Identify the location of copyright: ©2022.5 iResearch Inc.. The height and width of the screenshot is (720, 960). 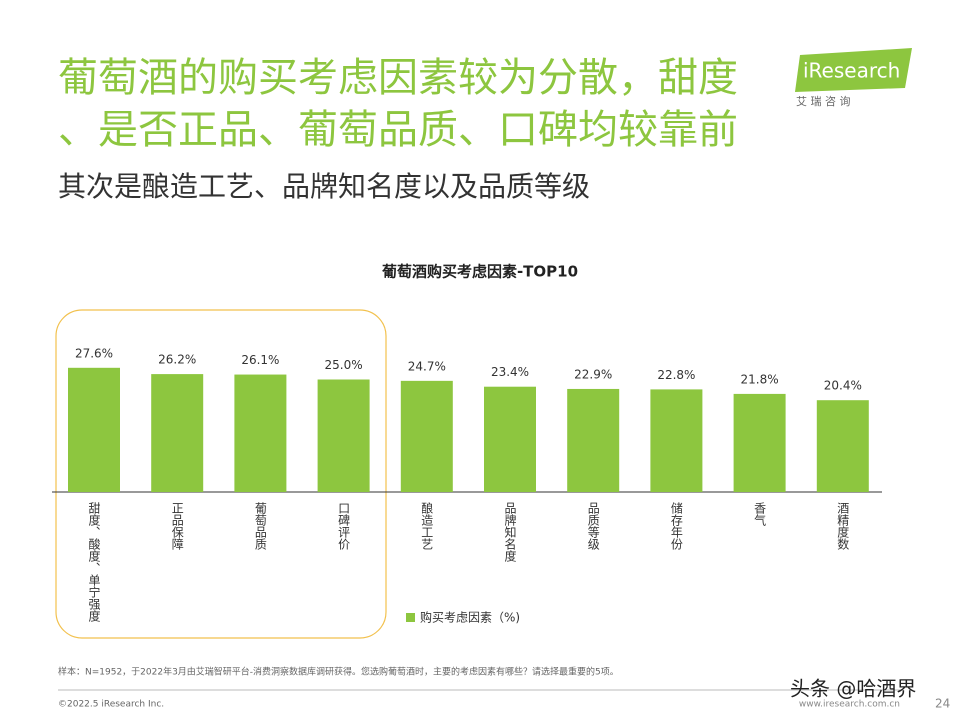
(111, 705).